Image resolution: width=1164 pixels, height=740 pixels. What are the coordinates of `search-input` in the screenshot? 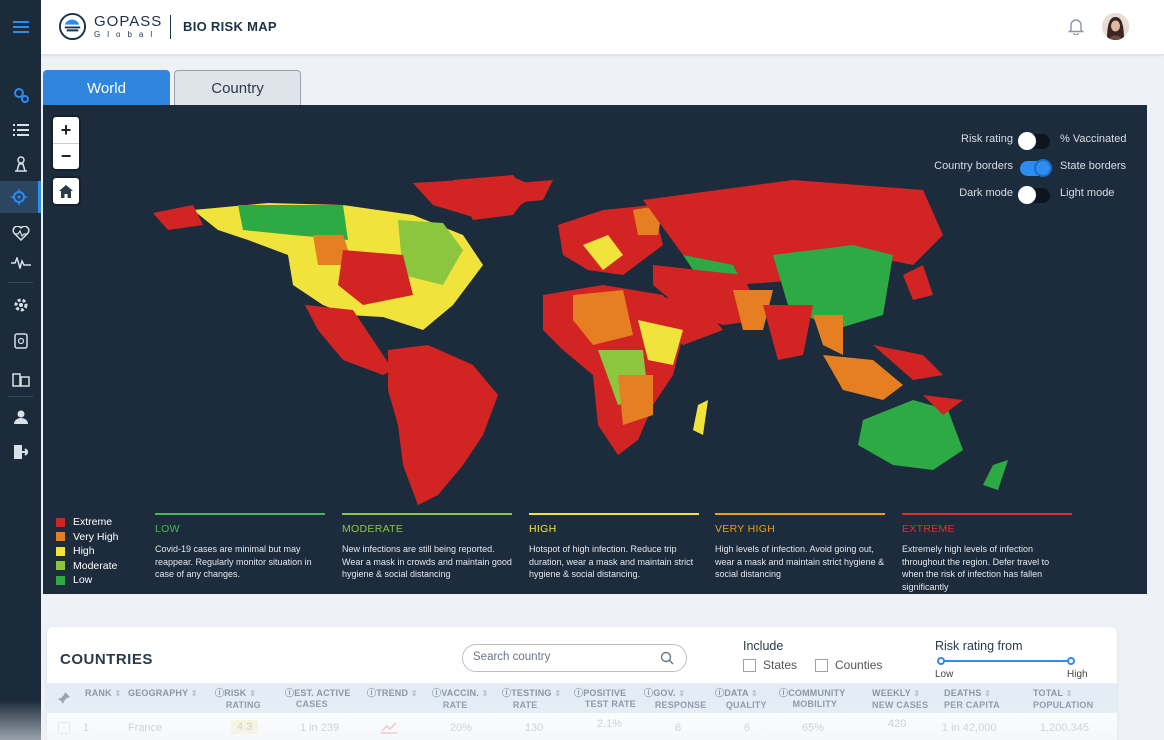 It's located at (563, 657).